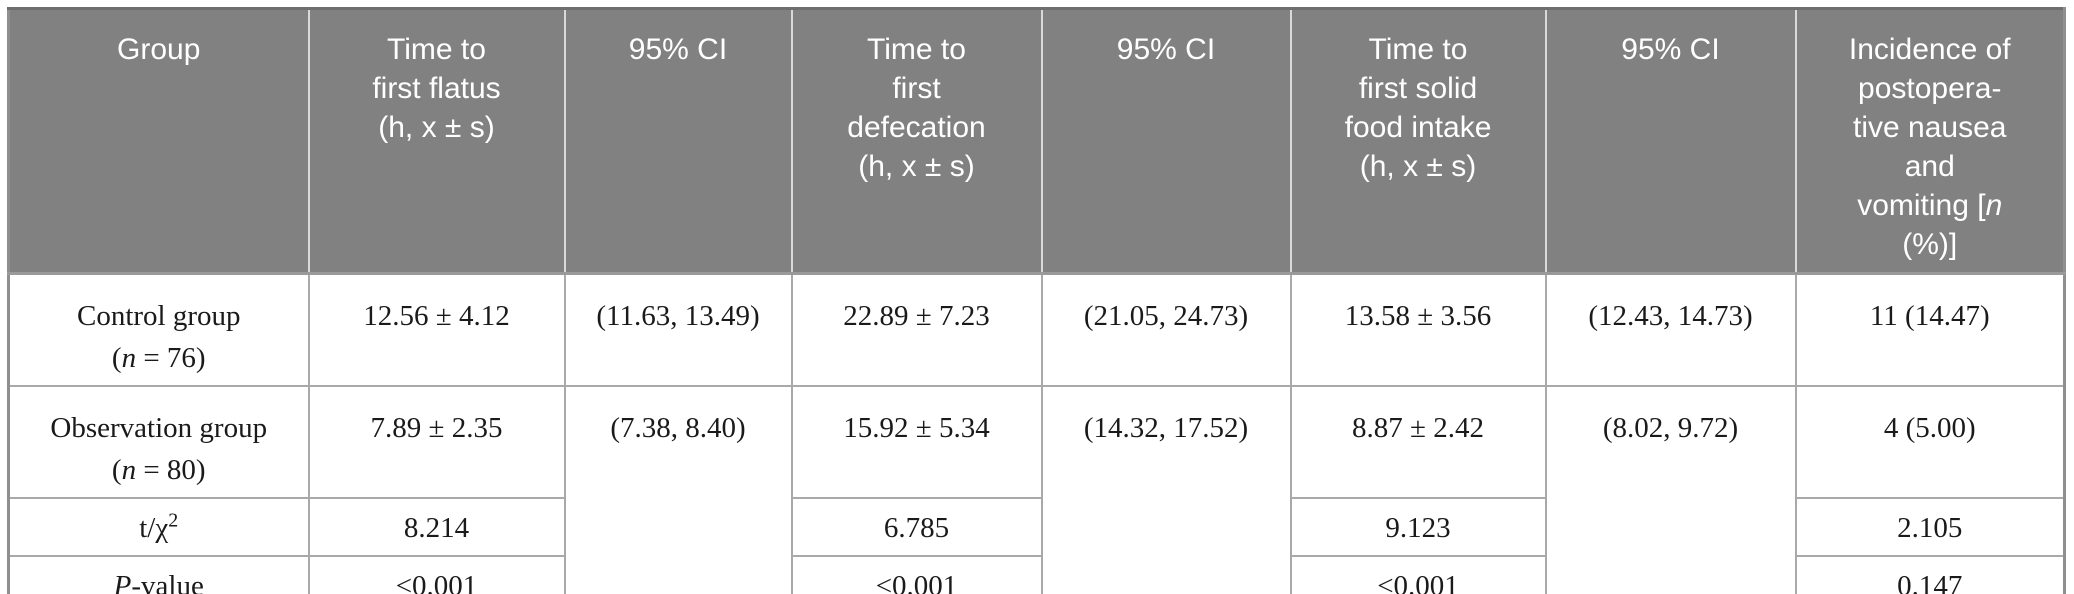 This screenshot has height=594, width=2074. What do you see at coordinates (1418, 442) in the screenshot?
I see `observation-solid-food-value: 8.87 ± 2.42` at bounding box center [1418, 442].